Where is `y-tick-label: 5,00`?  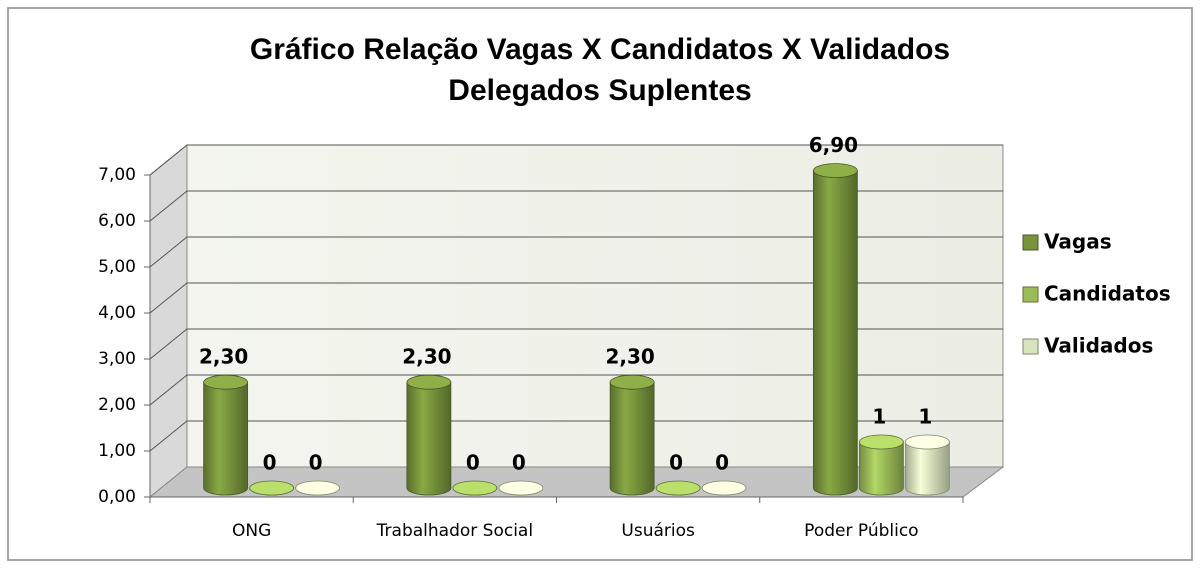
y-tick-label: 5,00 is located at coordinates (117, 267).